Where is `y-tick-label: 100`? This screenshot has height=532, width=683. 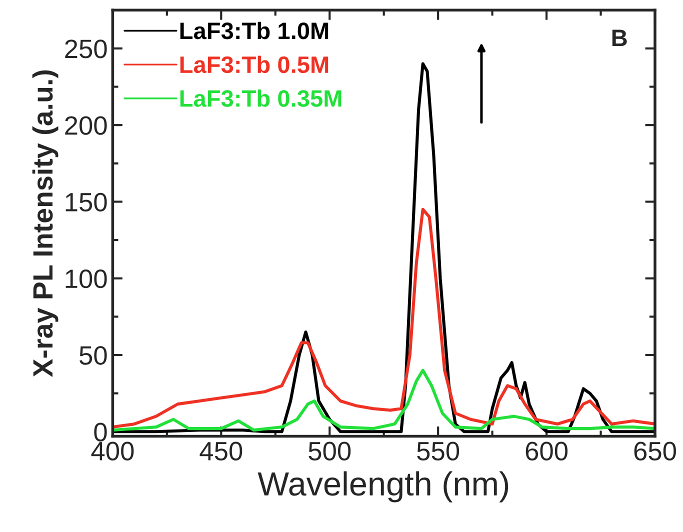 y-tick-label: 100 is located at coordinates (86, 278).